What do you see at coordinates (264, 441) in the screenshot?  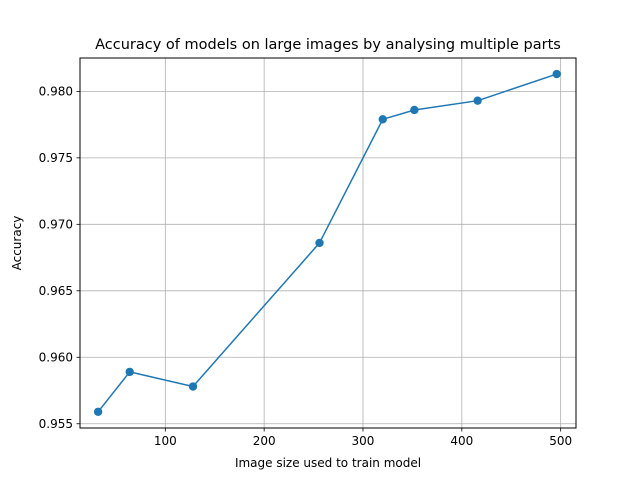 I see `x-tick-label: 200` at bounding box center [264, 441].